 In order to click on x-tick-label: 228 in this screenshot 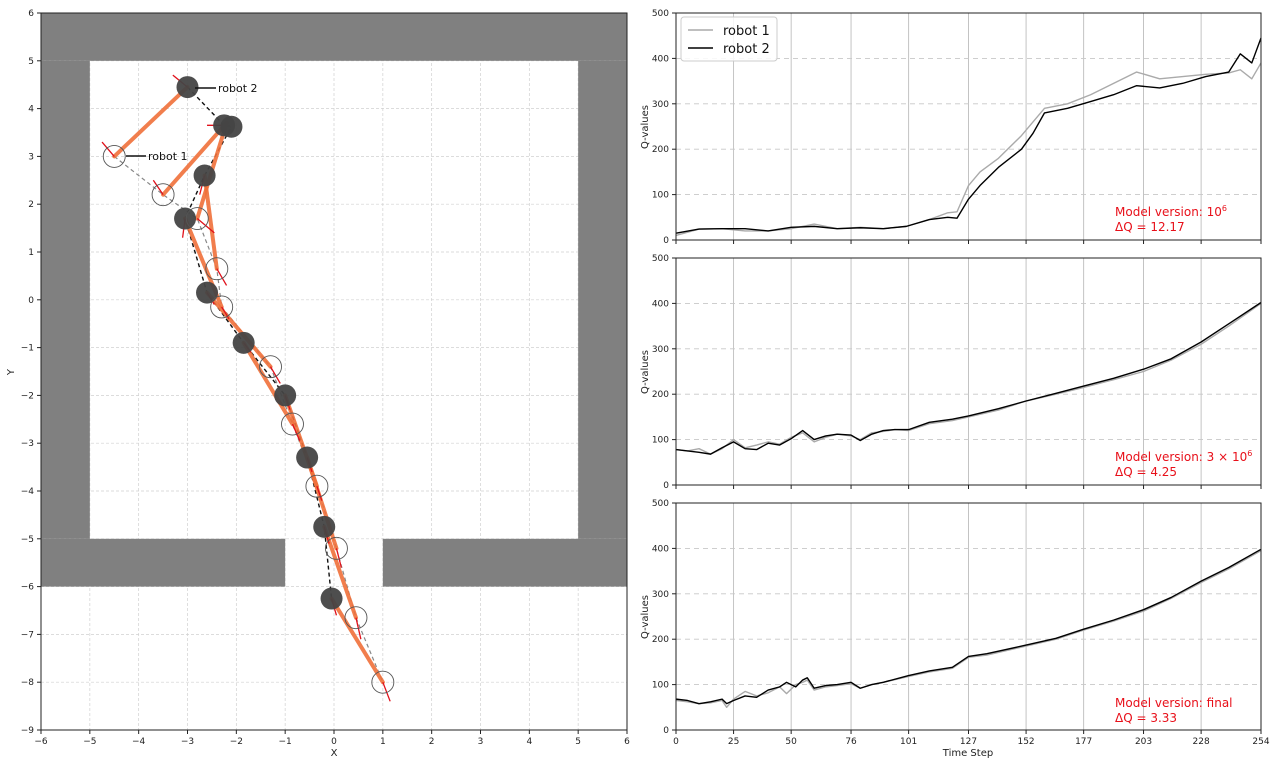, I will do `click(1201, 742)`.